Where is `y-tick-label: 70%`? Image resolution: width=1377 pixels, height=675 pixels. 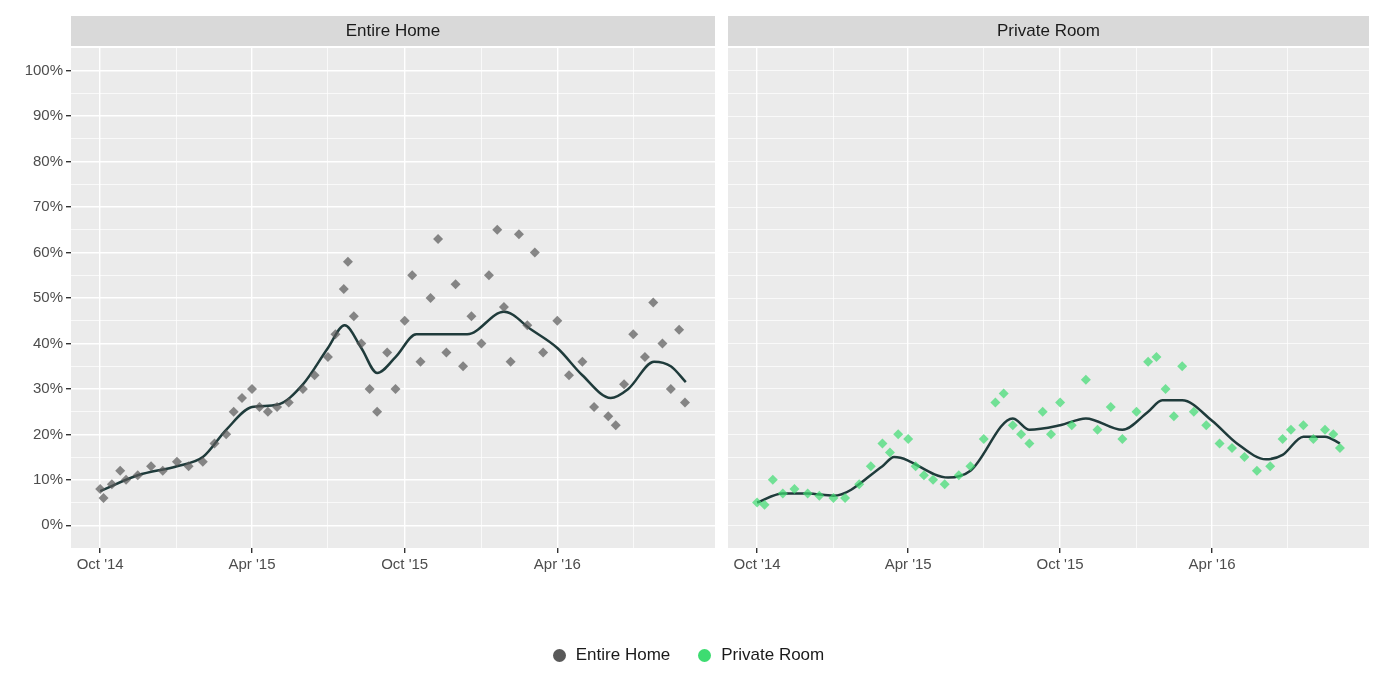 y-tick-label: 70% is located at coordinates (47, 206).